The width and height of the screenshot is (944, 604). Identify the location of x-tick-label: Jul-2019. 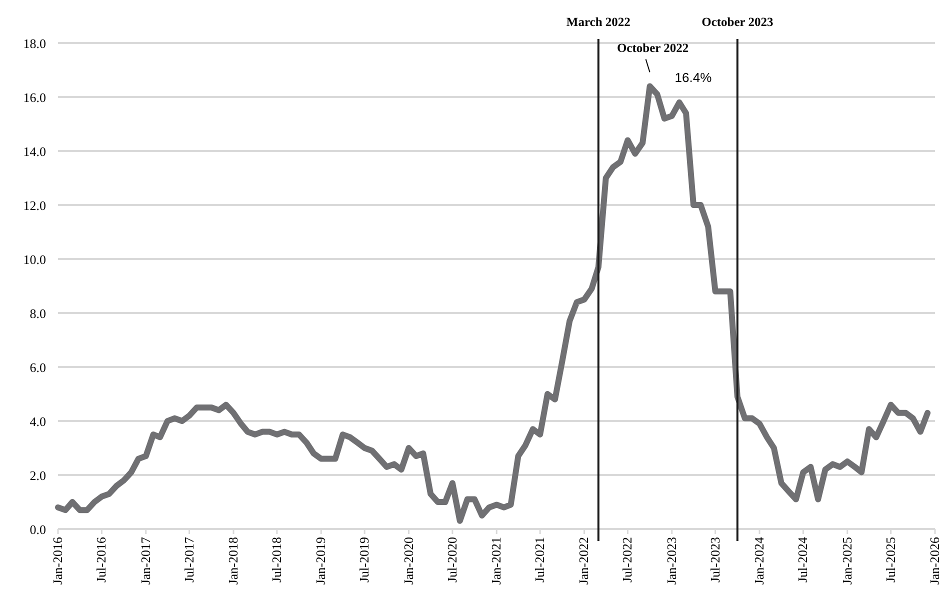
(364, 559).